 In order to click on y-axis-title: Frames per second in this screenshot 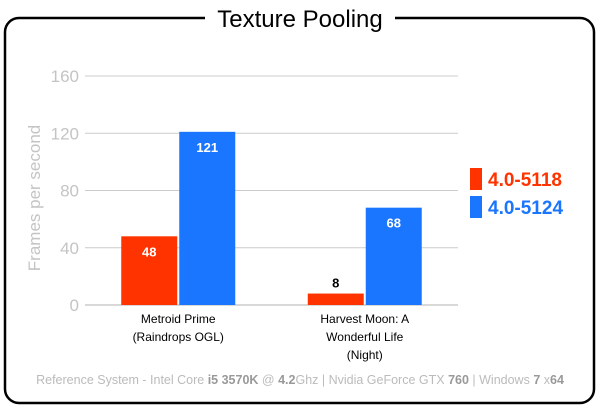, I will do `click(34, 198)`.